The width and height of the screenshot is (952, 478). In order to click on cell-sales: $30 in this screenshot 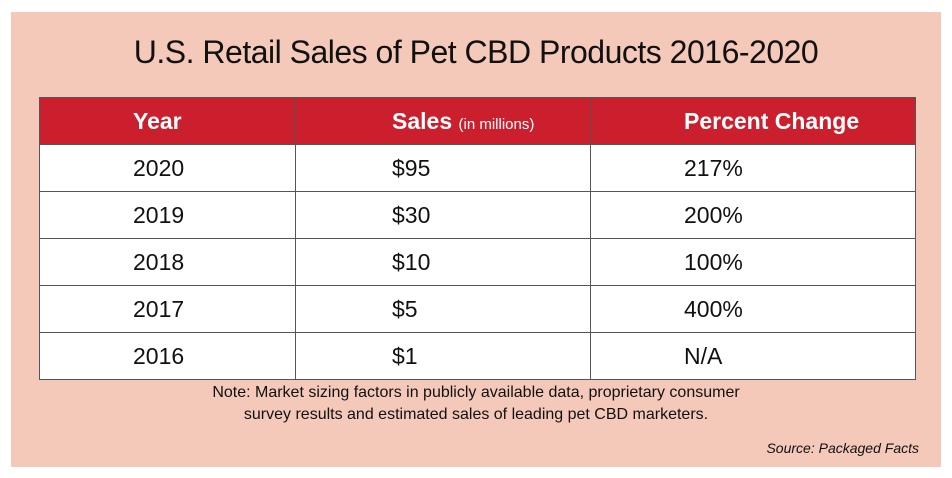, I will do `click(443, 215)`.